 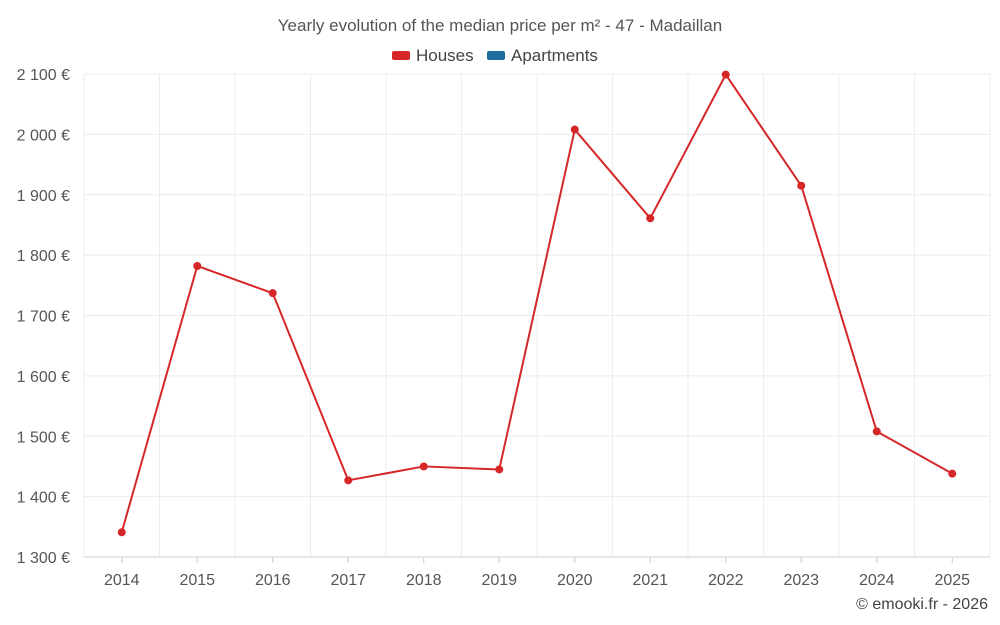 I want to click on x-tick-label: 2023, so click(x=801, y=580).